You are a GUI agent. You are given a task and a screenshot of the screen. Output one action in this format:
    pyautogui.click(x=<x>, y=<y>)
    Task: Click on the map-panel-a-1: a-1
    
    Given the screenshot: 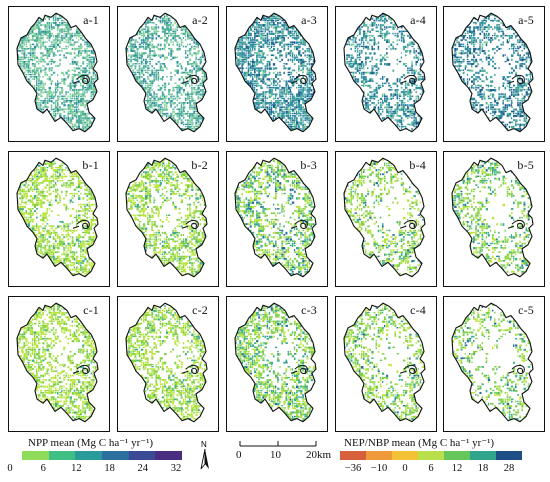 What is the action you would take?
    pyautogui.click(x=59, y=74)
    